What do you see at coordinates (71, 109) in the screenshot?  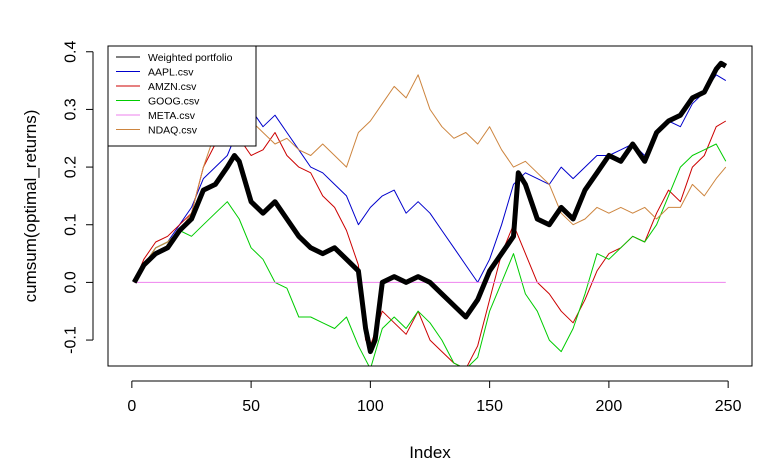 I see `y-tick-label: 0.3` at bounding box center [71, 109].